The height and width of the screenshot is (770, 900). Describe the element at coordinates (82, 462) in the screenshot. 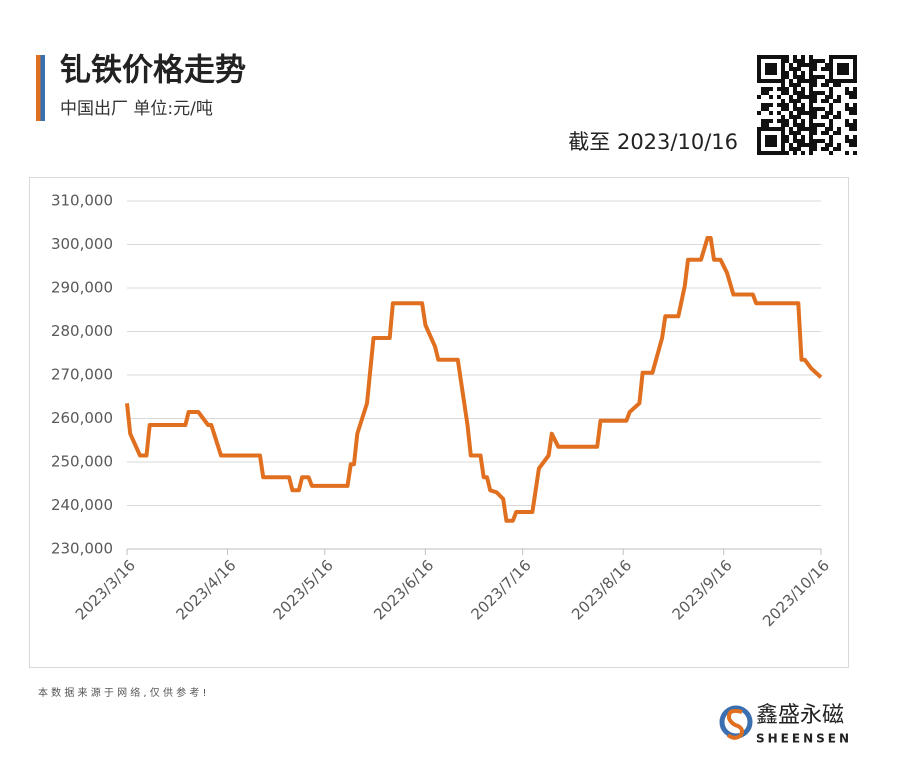

I see `y-tick-label: 250,000` at that location.